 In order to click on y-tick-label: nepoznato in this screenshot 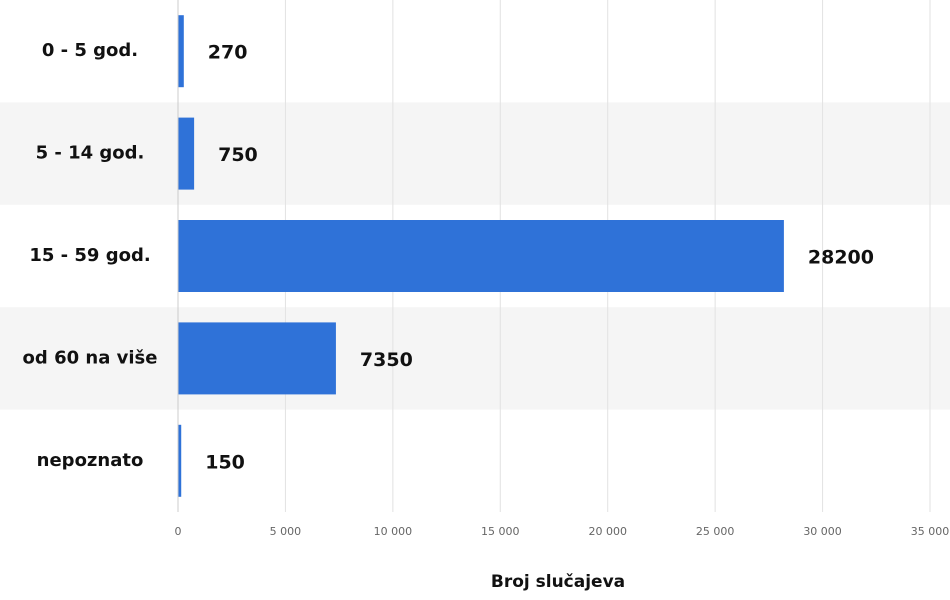, I will do `click(90, 460)`.